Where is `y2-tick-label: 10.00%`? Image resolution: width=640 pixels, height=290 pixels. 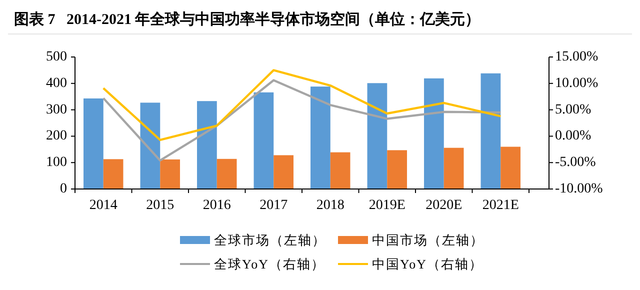 y2-tick-label: 10.00% is located at coordinates (576, 83).